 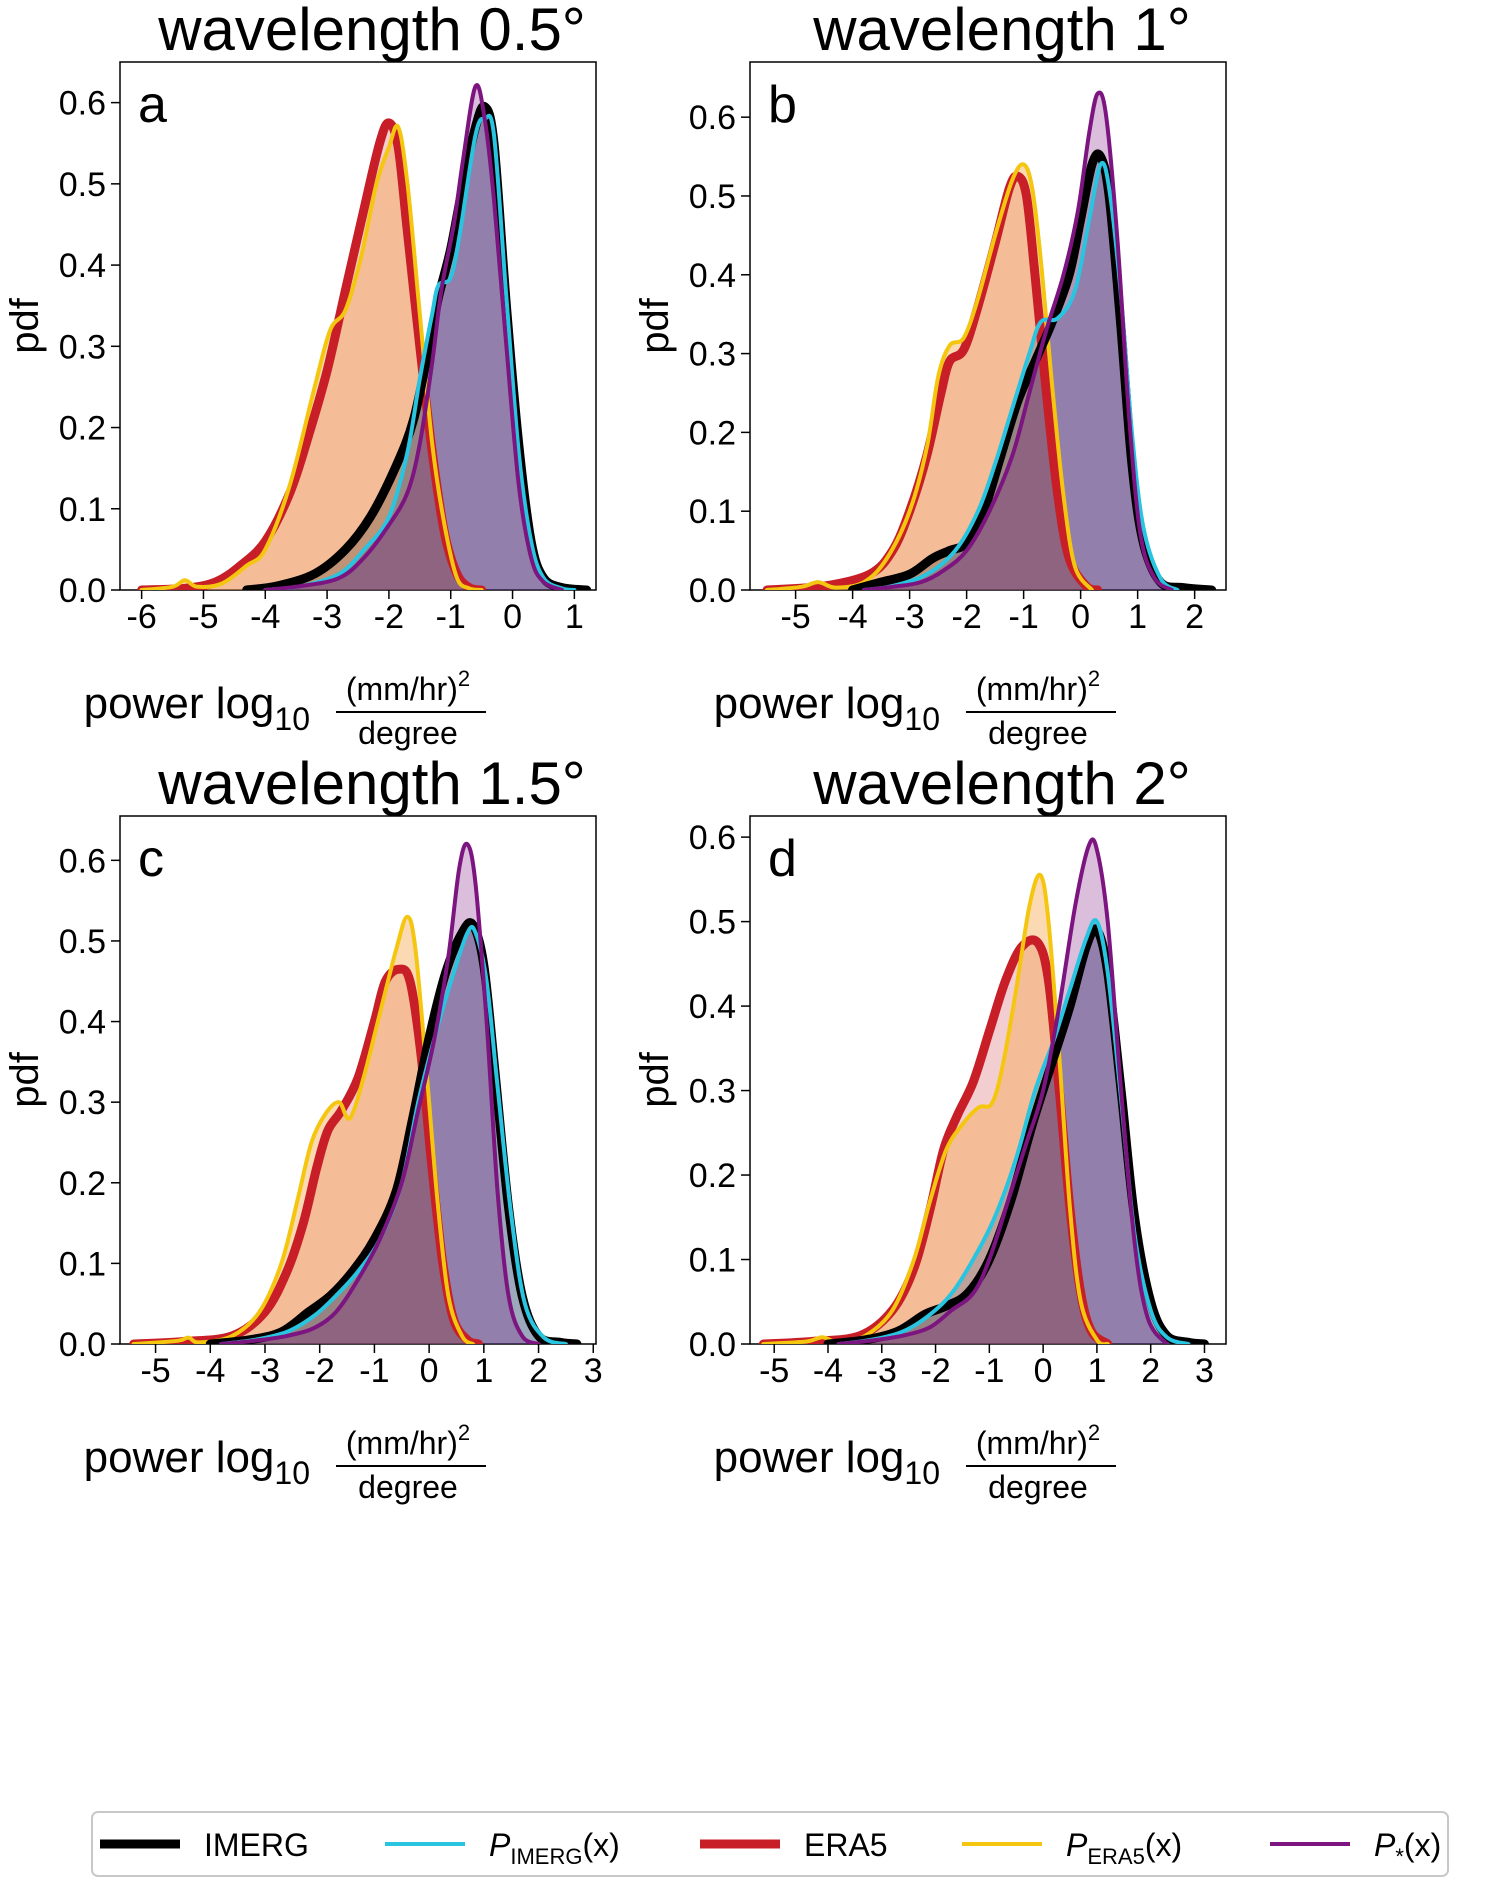 I want to click on line-p-imerg-x, so click(x=420, y=351).